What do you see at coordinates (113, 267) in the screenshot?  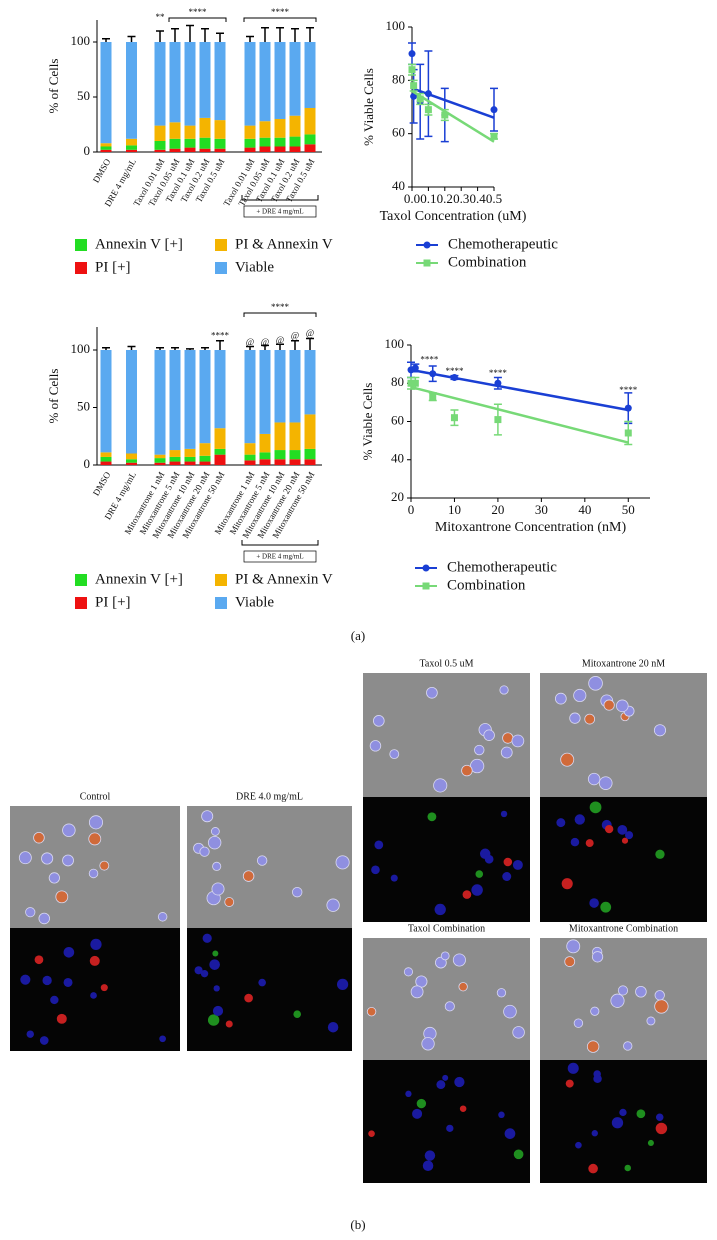 I see `legend-label: PI [+]` at bounding box center [113, 267].